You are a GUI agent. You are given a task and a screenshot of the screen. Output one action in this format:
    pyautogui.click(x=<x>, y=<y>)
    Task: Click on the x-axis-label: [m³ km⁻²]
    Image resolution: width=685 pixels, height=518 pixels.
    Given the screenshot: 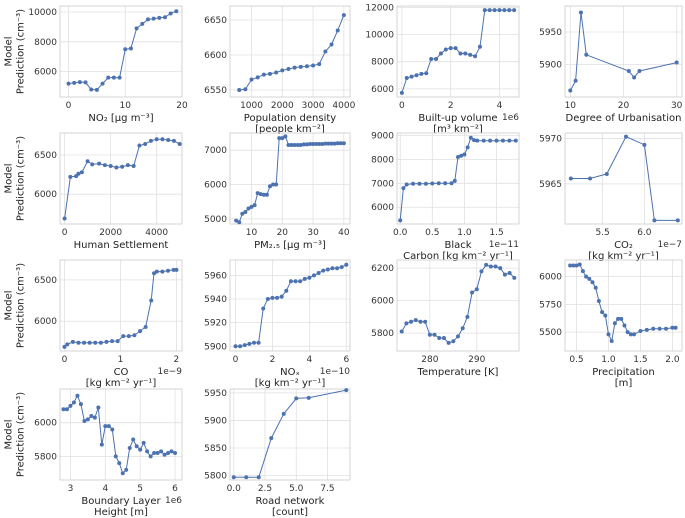 What is the action you would take?
    pyautogui.click(x=458, y=129)
    